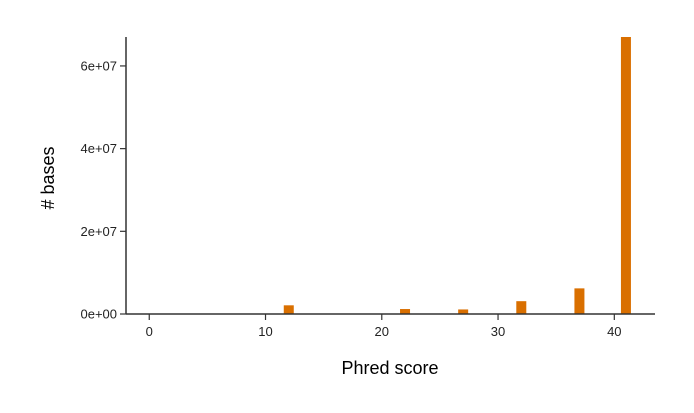 The width and height of the screenshot is (694, 413). I want to click on x-axis-ticks: 0 10 20 30 40, so click(384, 326).